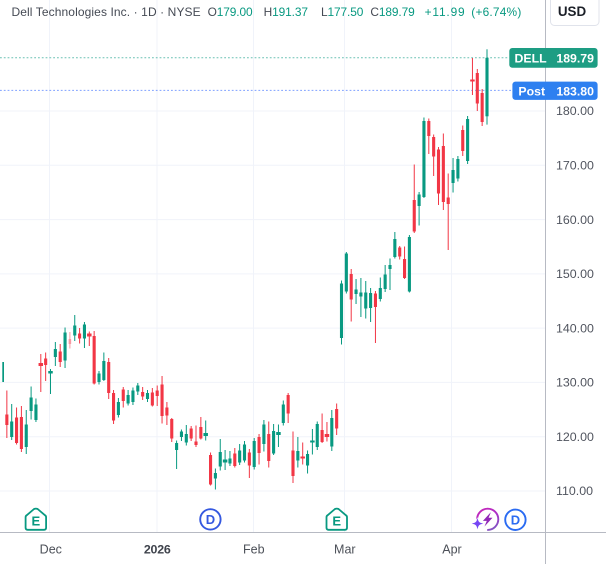 The image size is (606, 564). I want to click on svg-text: 110.00, so click(574, 491).